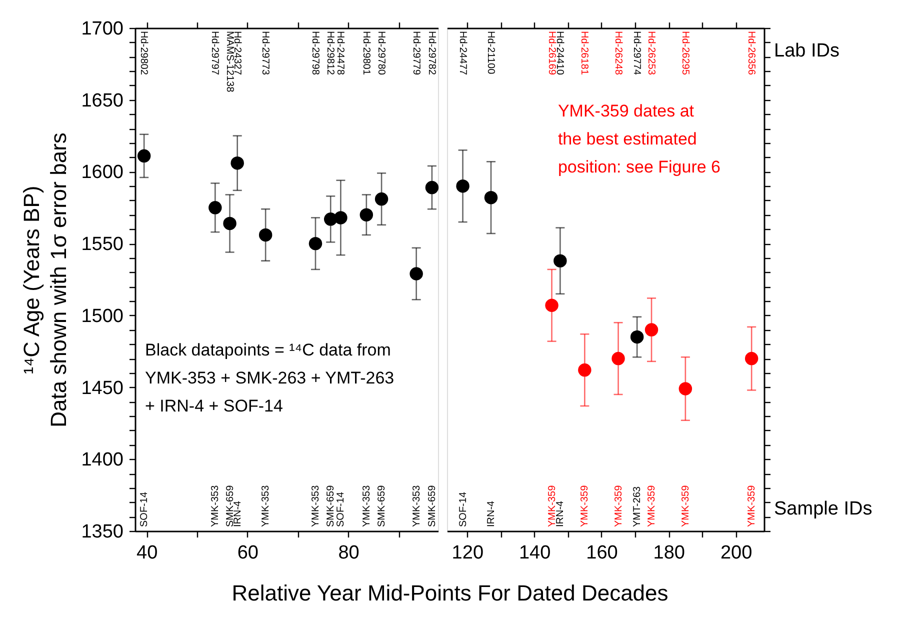 The height and width of the screenshot is (617, 900). I want to click on annotation: Hd-24477, so click(462, 53).